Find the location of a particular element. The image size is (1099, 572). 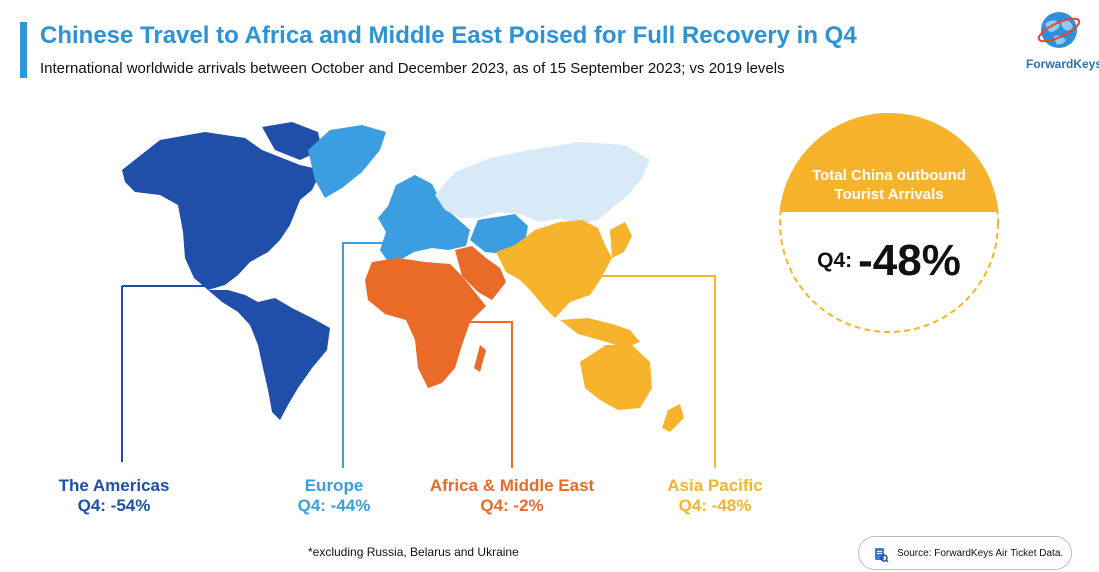

americas-region is located at coordinates (226, 271).